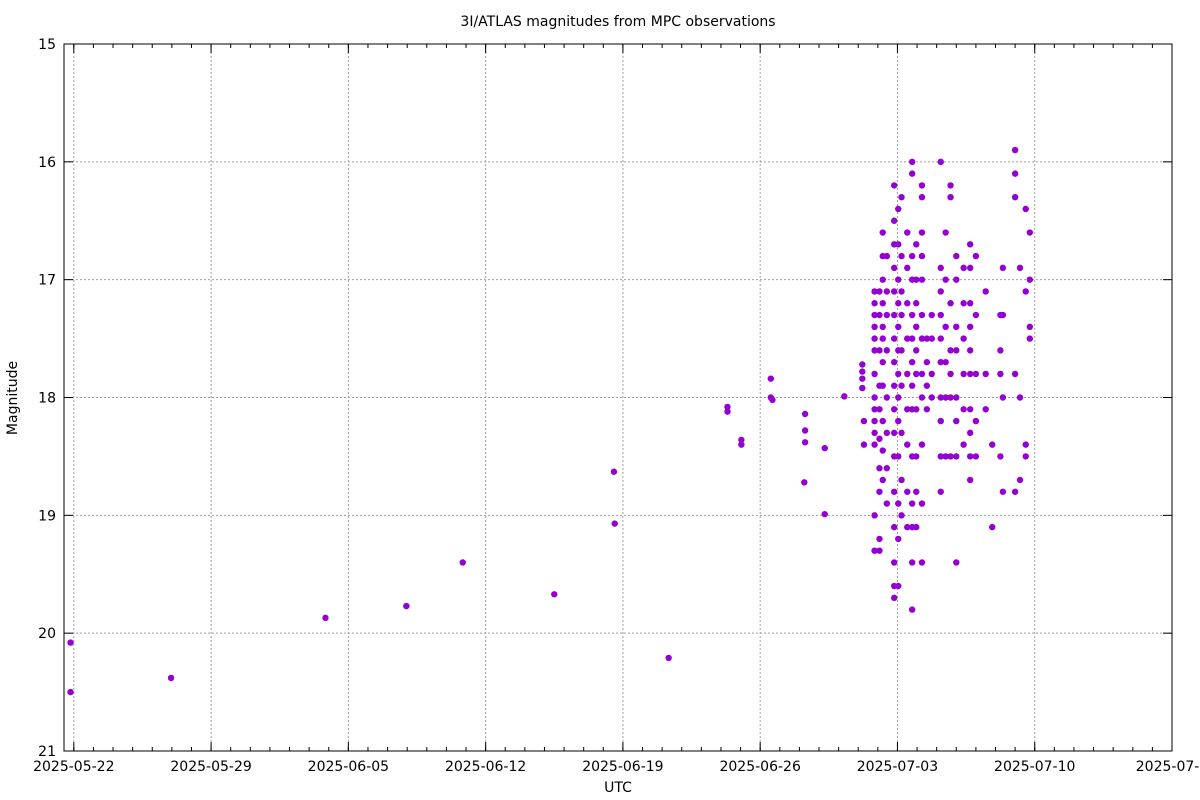 Image resolution: width=1200 pixels, height=800 pixels. I want to click on x-tick-label: 2025-06-12, so click(485, 767).